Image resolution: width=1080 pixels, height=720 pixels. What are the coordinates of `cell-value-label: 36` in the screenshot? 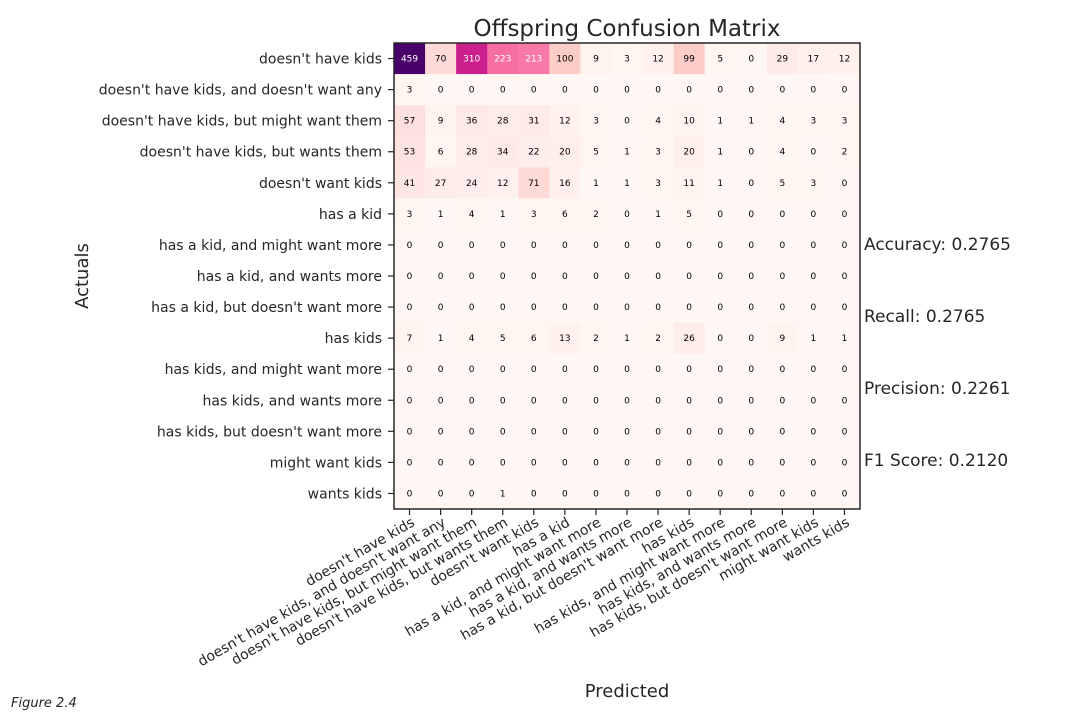 It's located at (472, 122).